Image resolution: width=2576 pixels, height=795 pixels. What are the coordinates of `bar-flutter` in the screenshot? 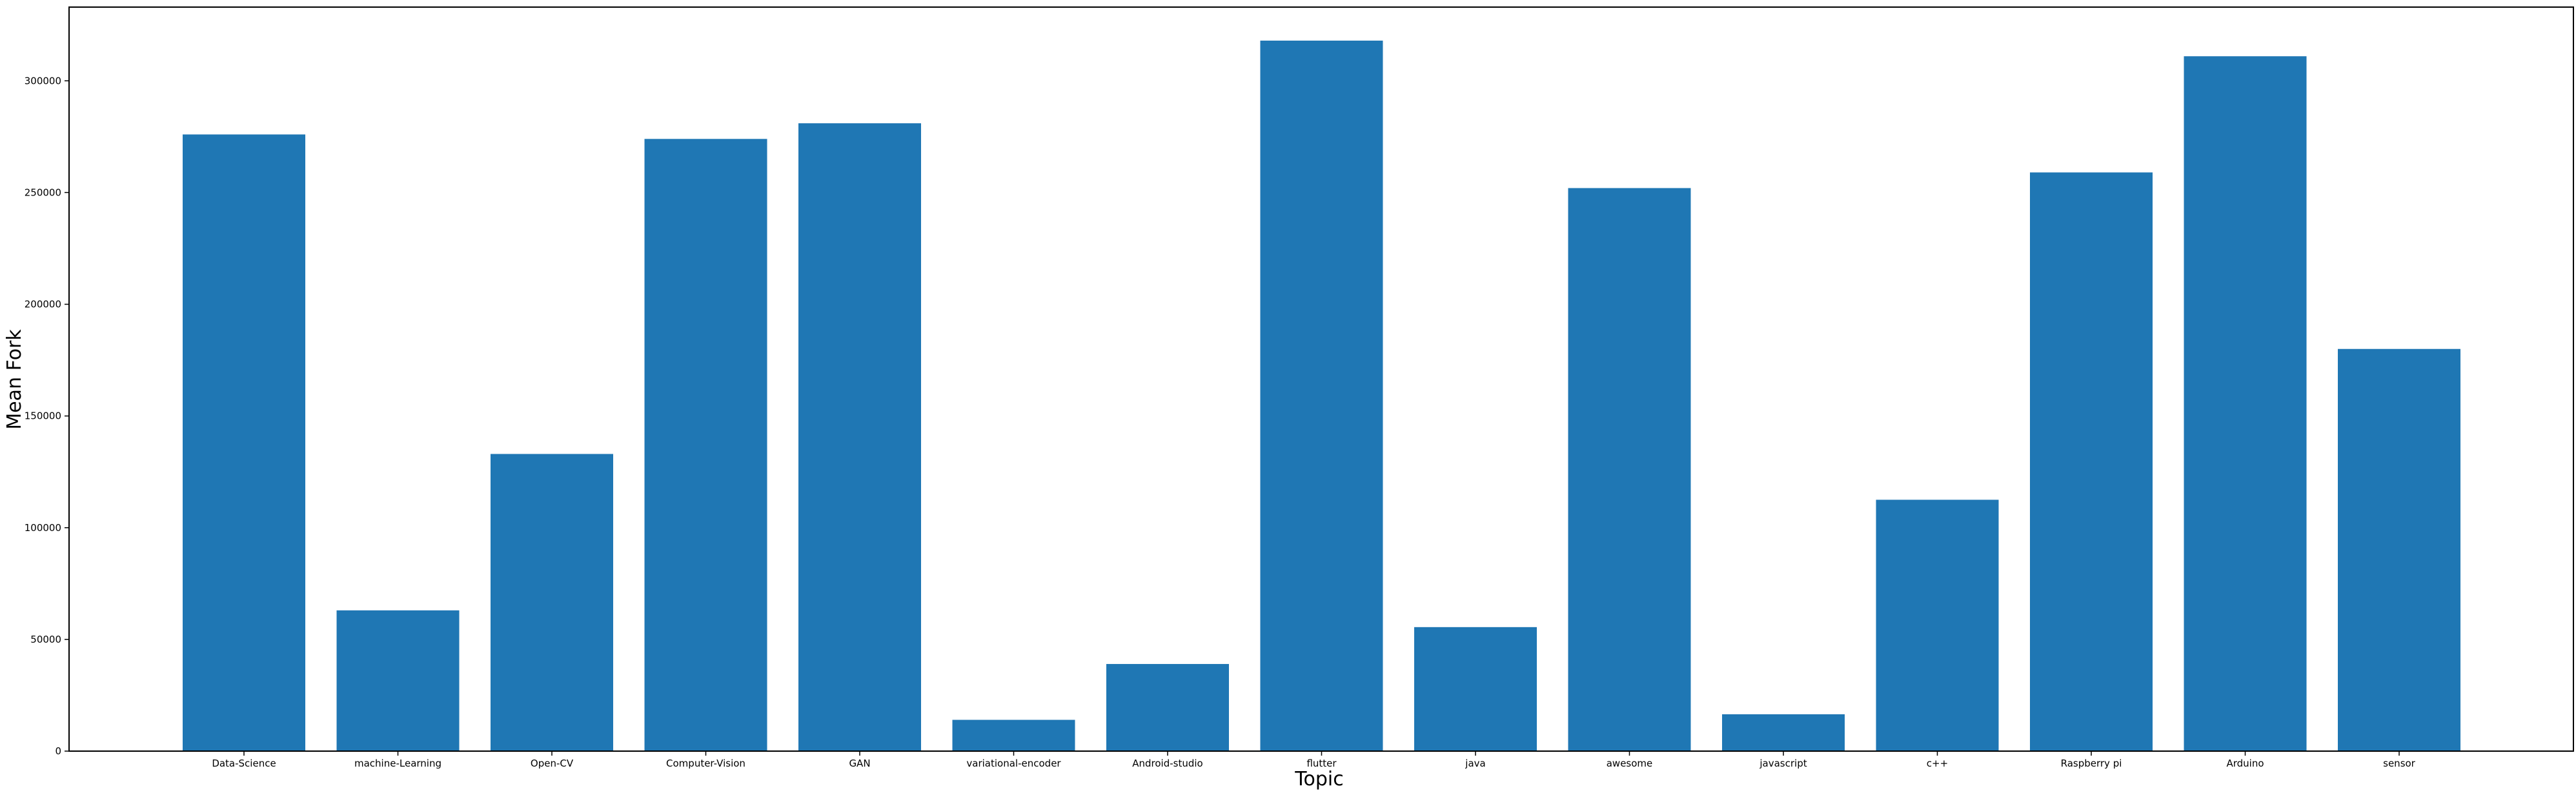 It's located at (1321, 396).